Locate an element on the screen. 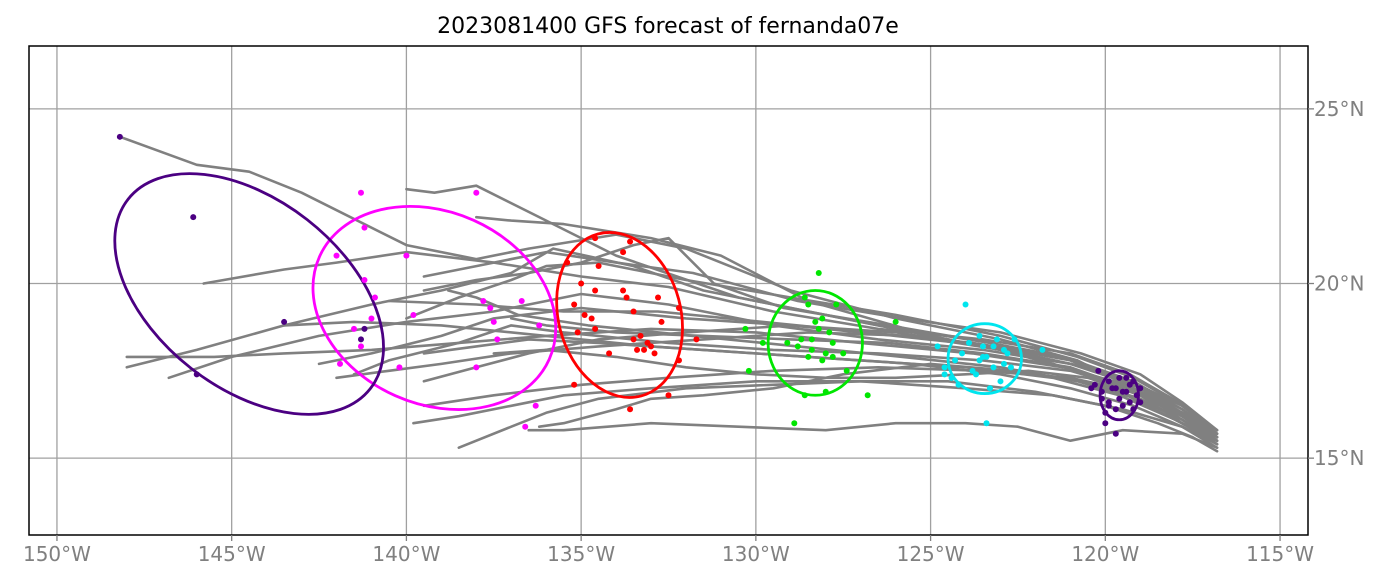 This screenshot has height=579, width=1391. y-tick-label: 25°N is located at coordinates (1339, 109).